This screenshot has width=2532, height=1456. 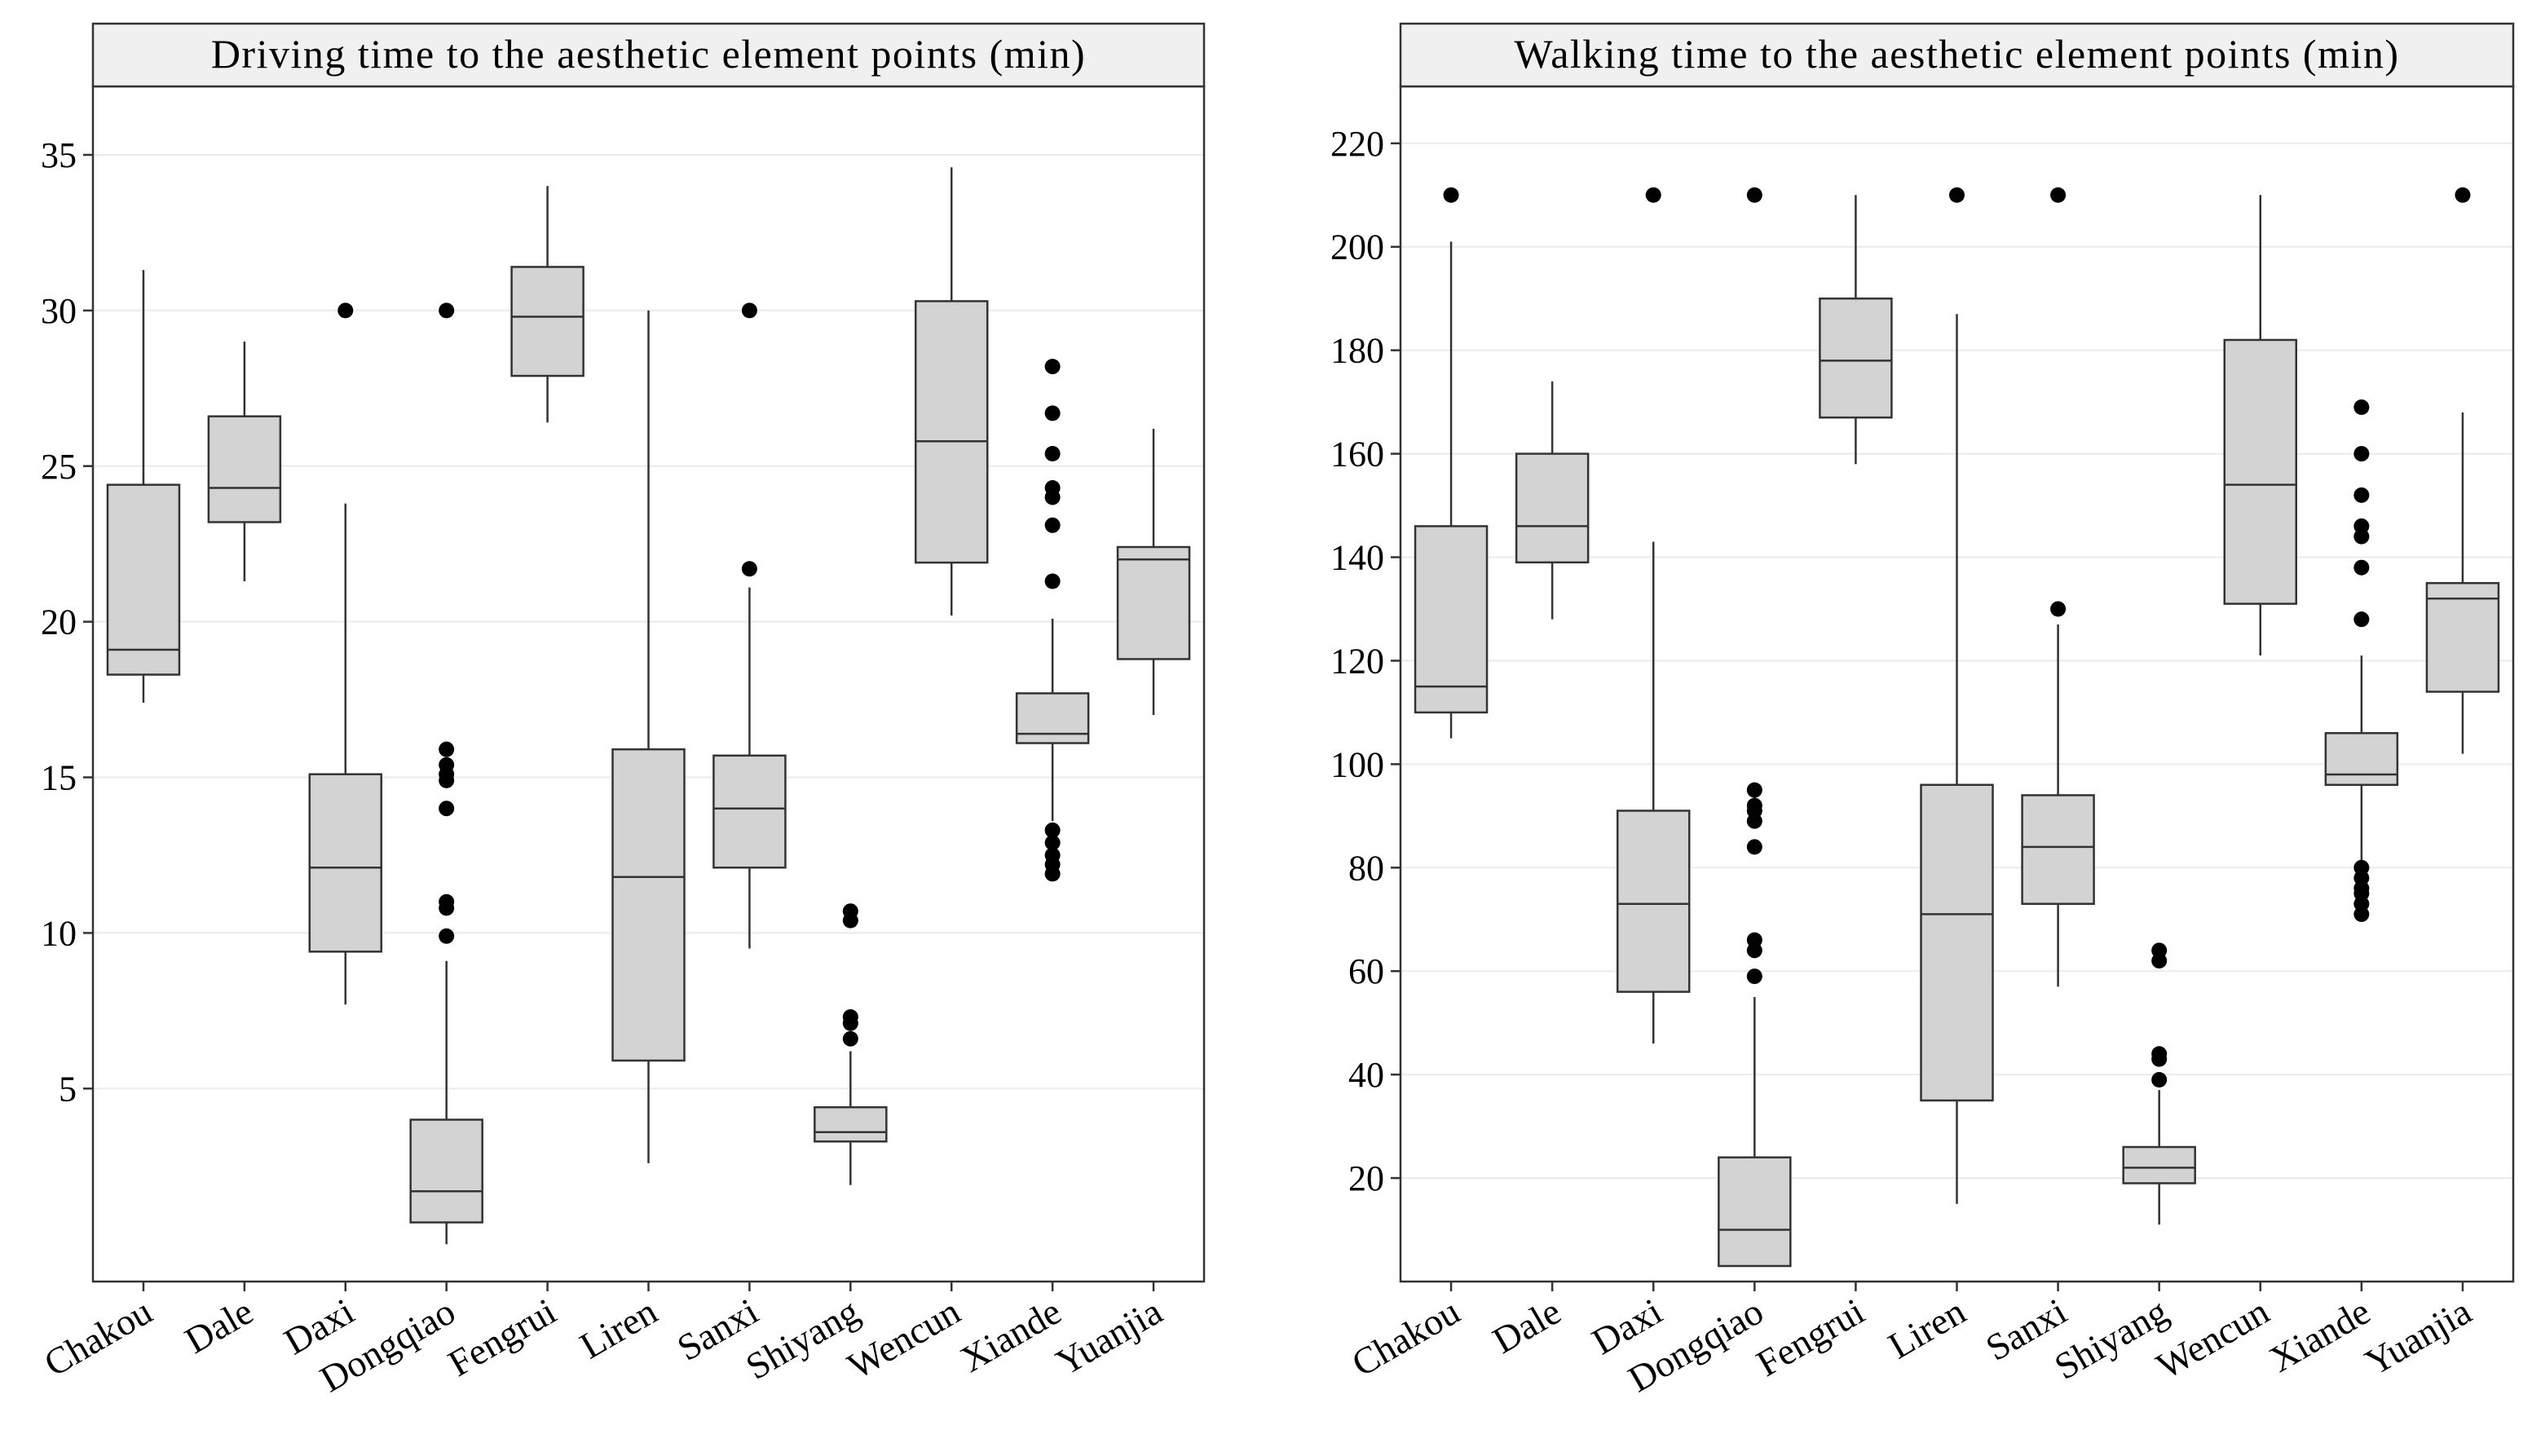 I want to click on y-tick-label: 10, so click(x=59, y=933).